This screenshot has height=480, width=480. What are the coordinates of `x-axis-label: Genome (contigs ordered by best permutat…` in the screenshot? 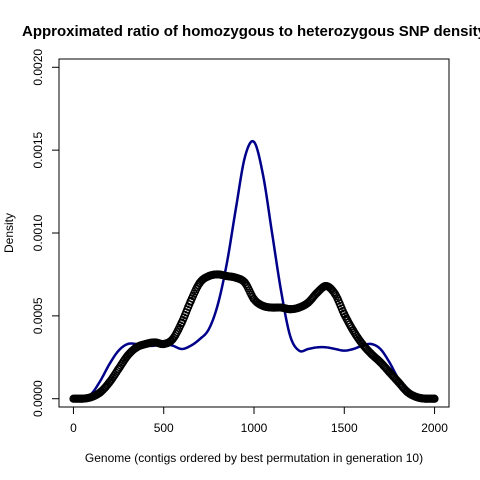 It's located at (254, 458).